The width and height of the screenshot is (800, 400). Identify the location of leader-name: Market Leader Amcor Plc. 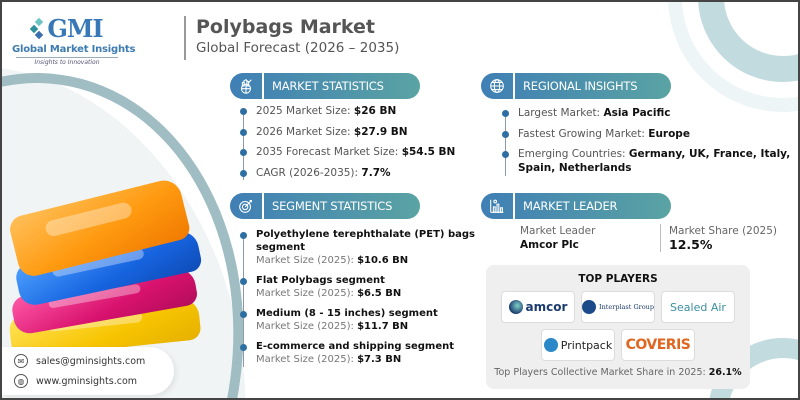
(558, 238).